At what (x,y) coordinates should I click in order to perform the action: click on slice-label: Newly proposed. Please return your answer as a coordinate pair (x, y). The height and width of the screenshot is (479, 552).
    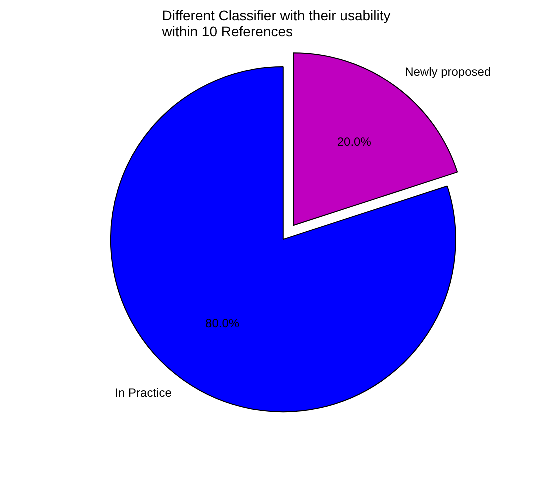
    Looking at the image, I should click on (448, 71).